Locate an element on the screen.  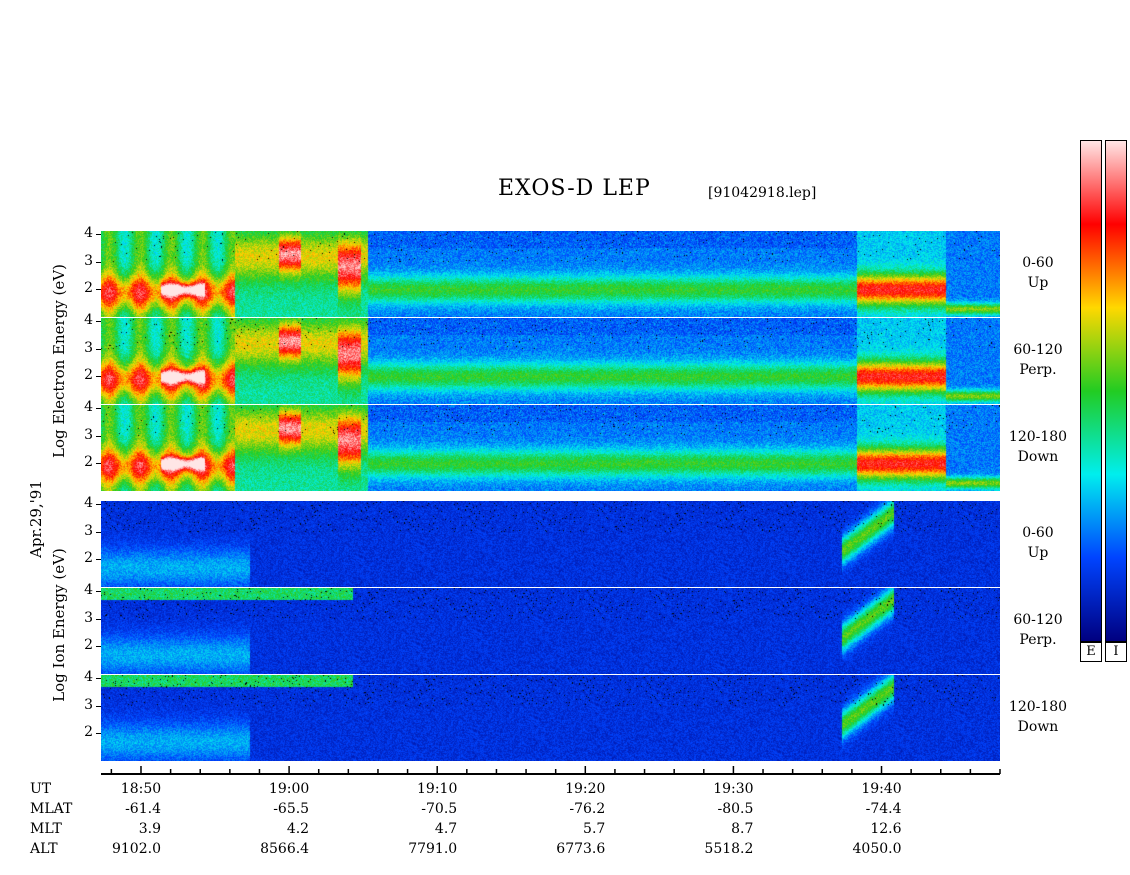
ephemeris-mlat-value: -80.5 is located at coordinates (735, 809).